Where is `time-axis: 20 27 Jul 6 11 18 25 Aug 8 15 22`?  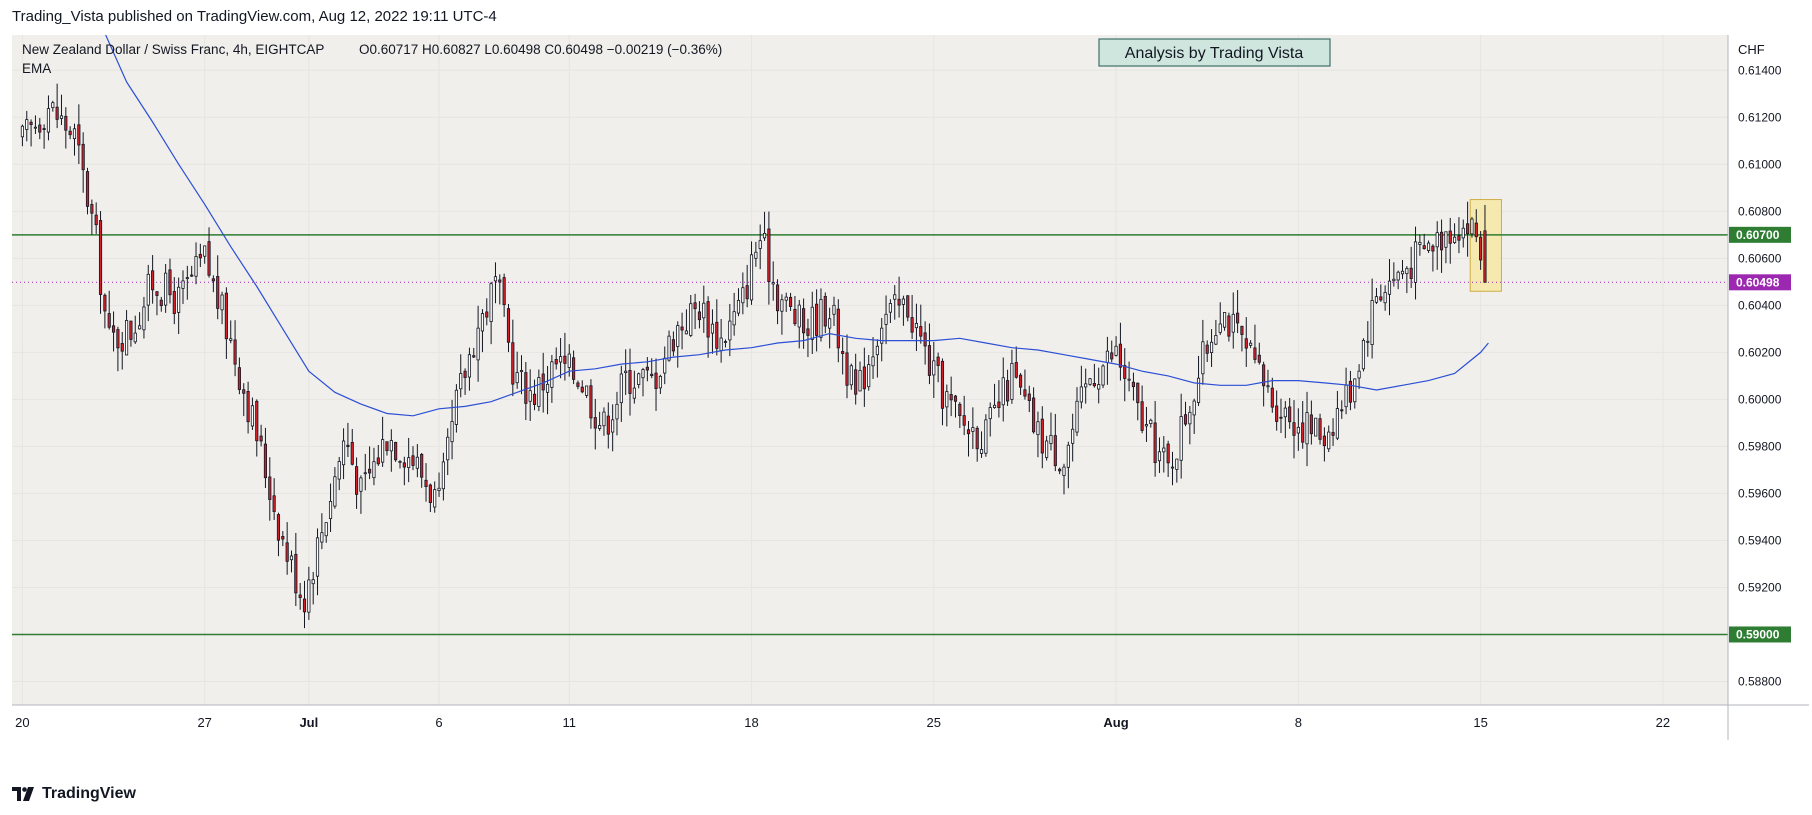 time-axis: 20 27 Jul 6 11 18 25 Aug 8 15 22 is located at coordinates (842, 722).